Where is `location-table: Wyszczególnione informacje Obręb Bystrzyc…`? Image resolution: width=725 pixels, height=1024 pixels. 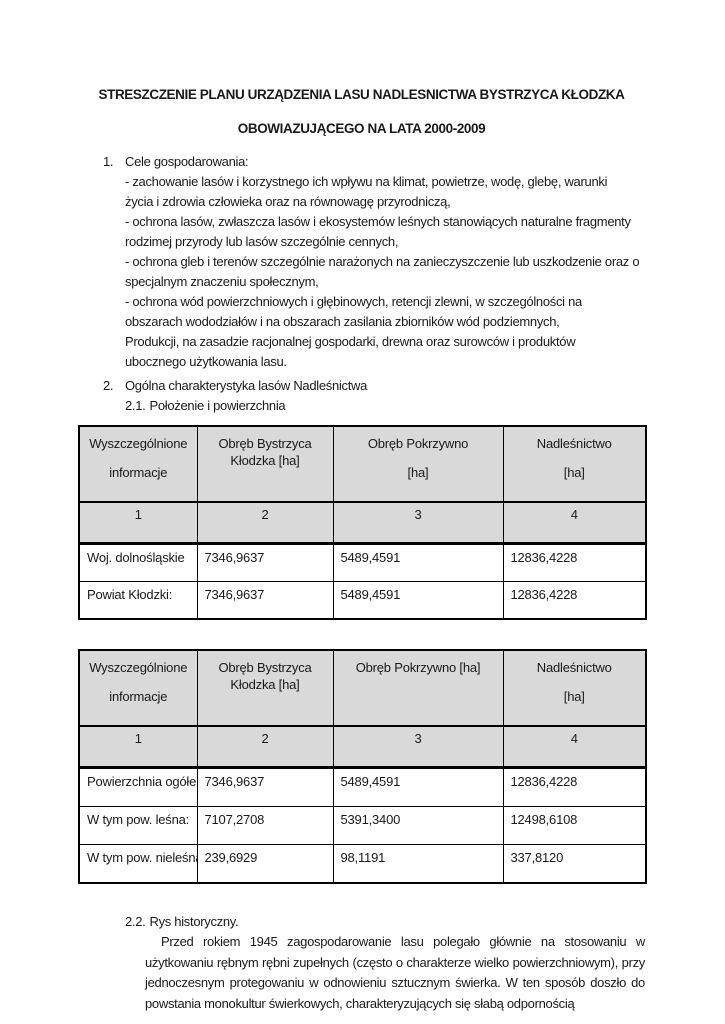 location-table: Wyszczególnione informacje Obręb Bystrzyc… is located at coordinates (362, 522).